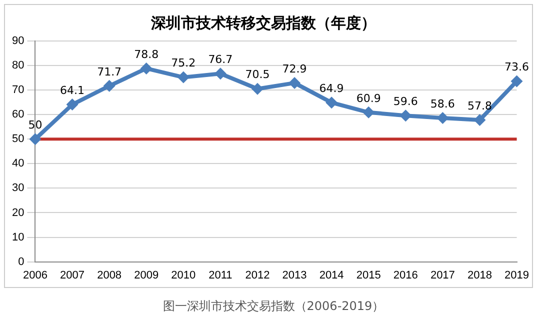 The image size is (547, 320). What do you see at coordinates (72, 90) in the screenshot?
I see `data-label: 64.1` at bounding box center [72, 90].